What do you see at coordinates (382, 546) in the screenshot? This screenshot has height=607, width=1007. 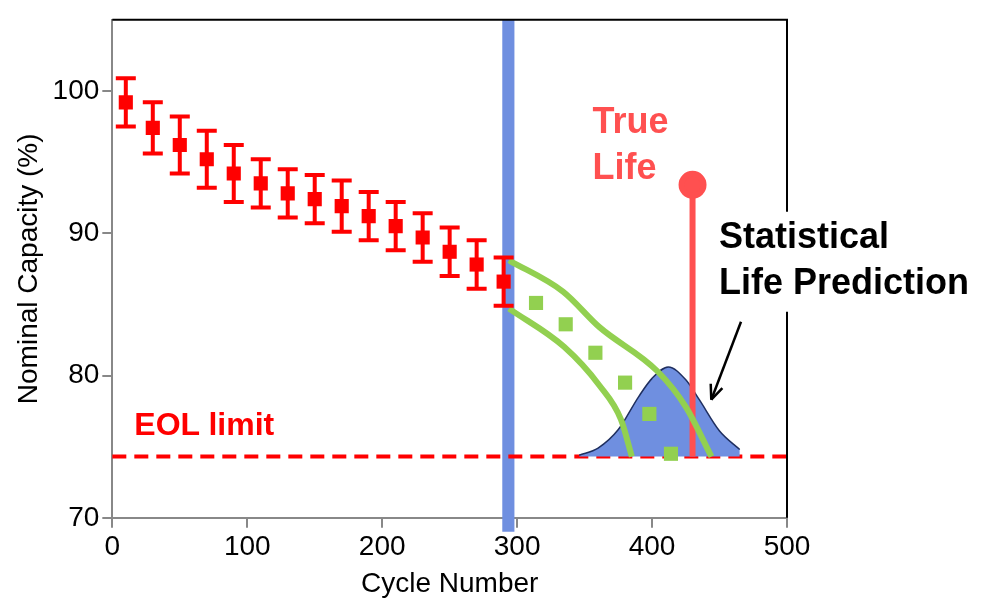 I see `x-tick-label: 200` at bounding box center [382, 546].